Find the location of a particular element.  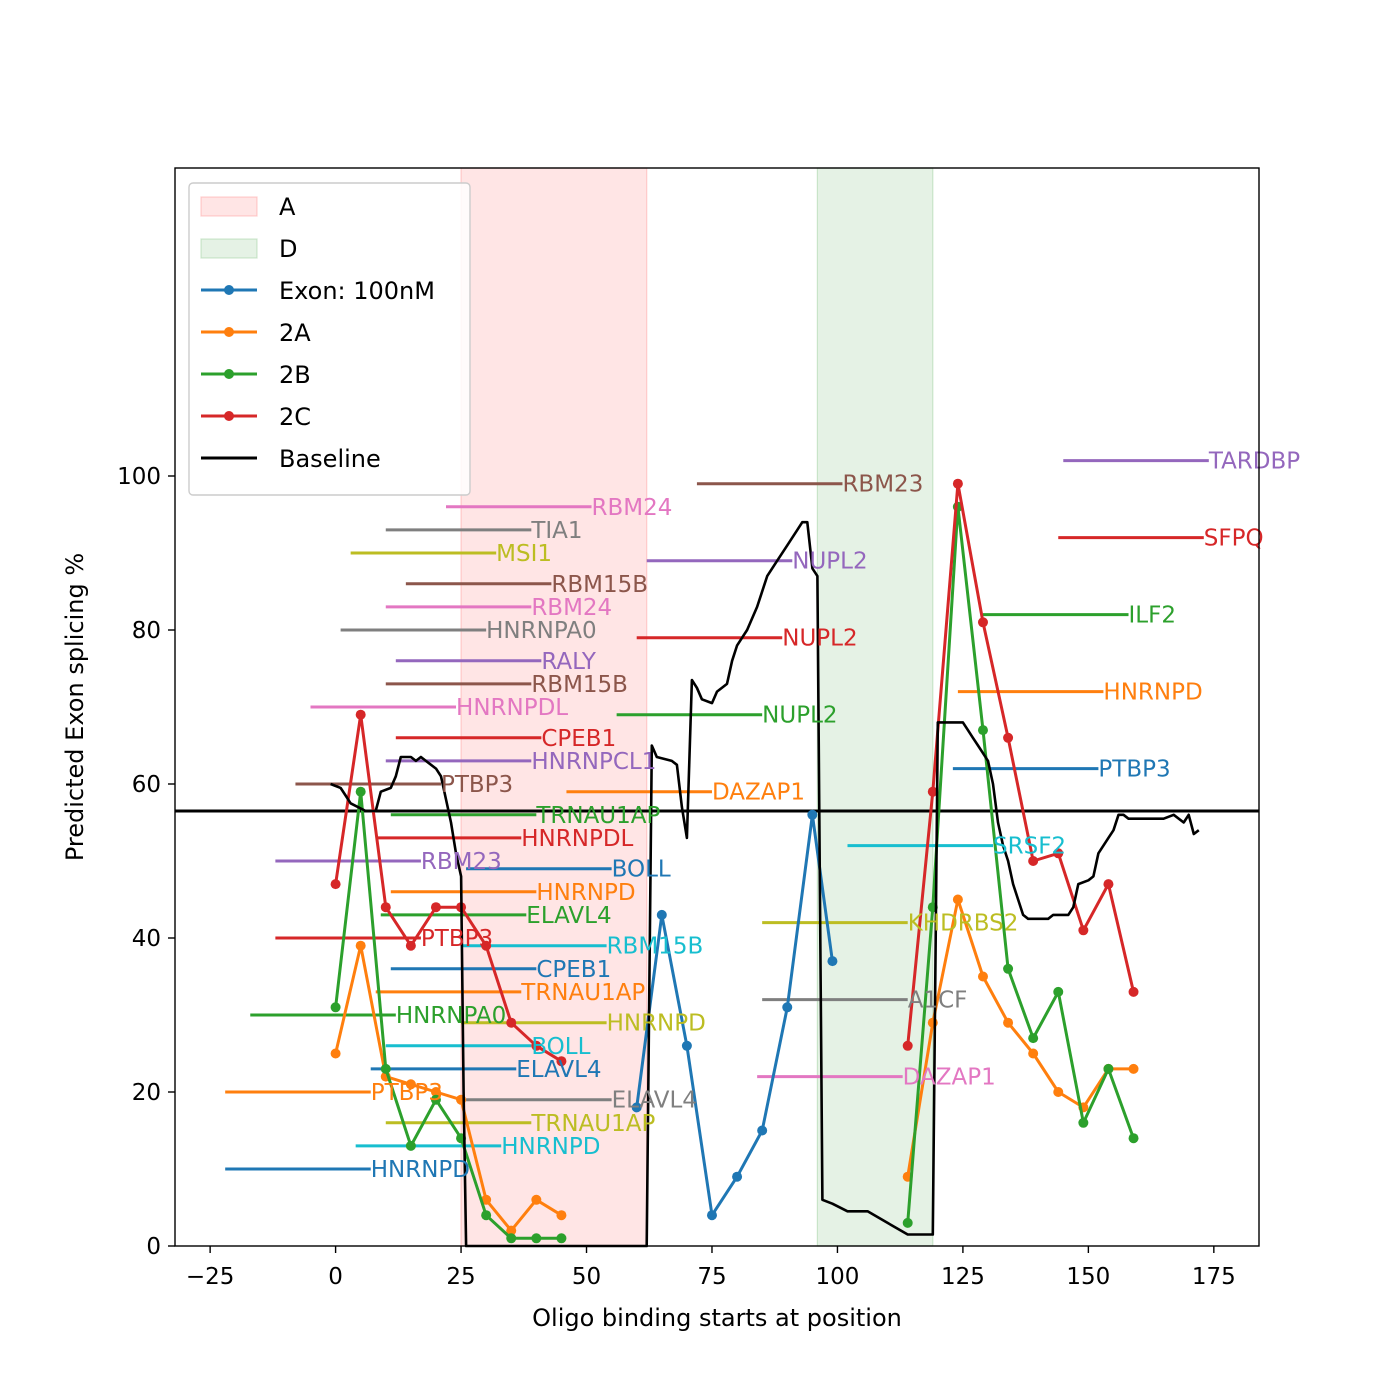

legend-entry: 2B is located at coordinates (256, 375).